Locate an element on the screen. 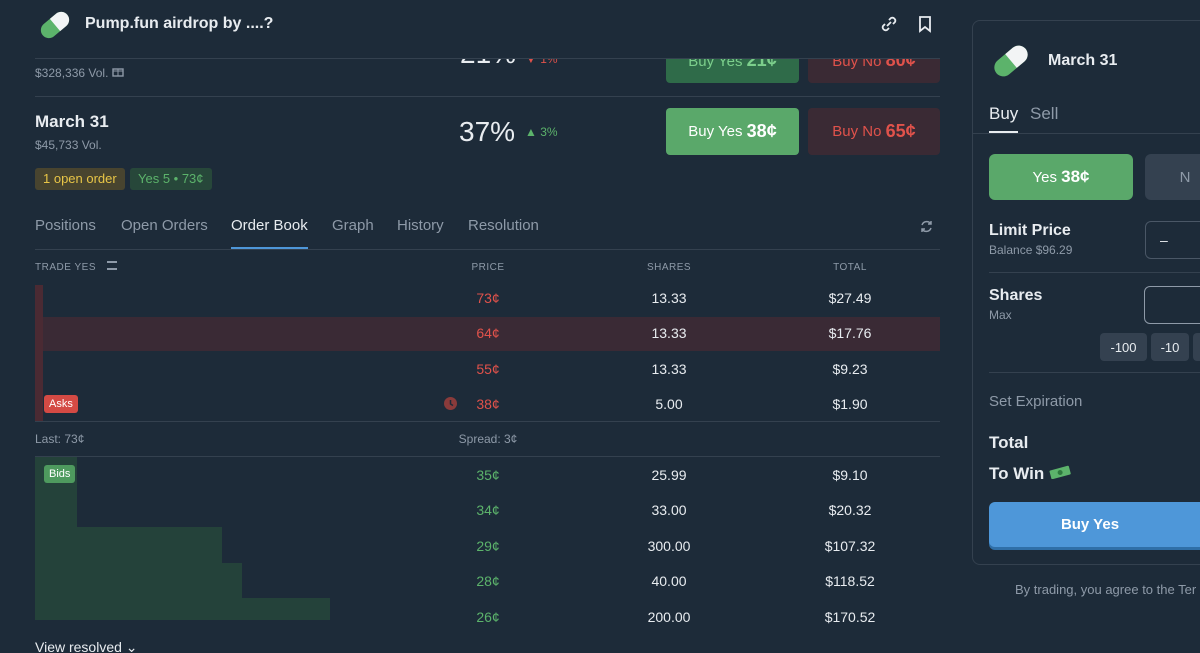  order-cell: $20.32 is located at coordinates (850, 510).